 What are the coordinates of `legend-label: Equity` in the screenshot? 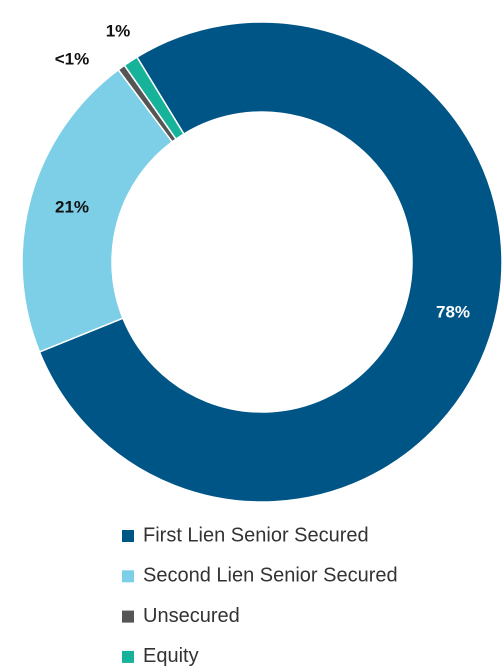 It's located at (171, 656).